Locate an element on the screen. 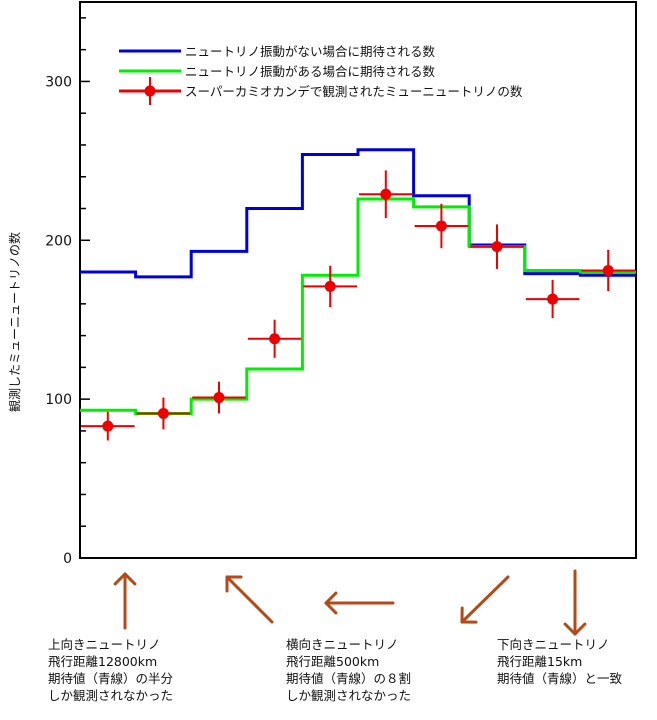  y-tick-label: 200 is located at coordinates (58, 241).